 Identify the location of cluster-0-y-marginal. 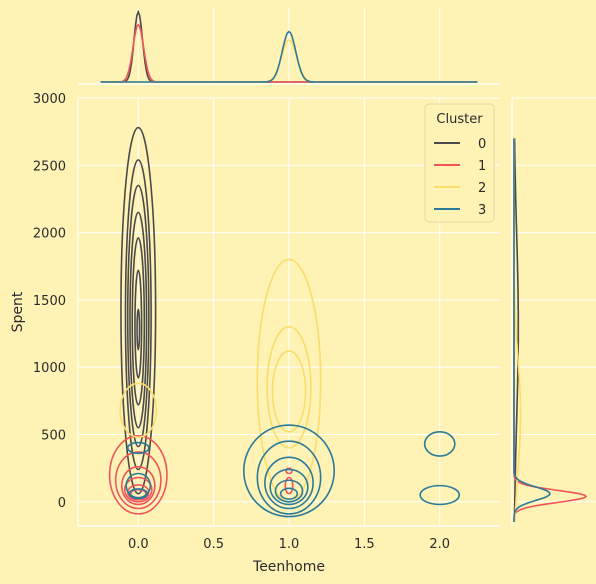
(516, 330).